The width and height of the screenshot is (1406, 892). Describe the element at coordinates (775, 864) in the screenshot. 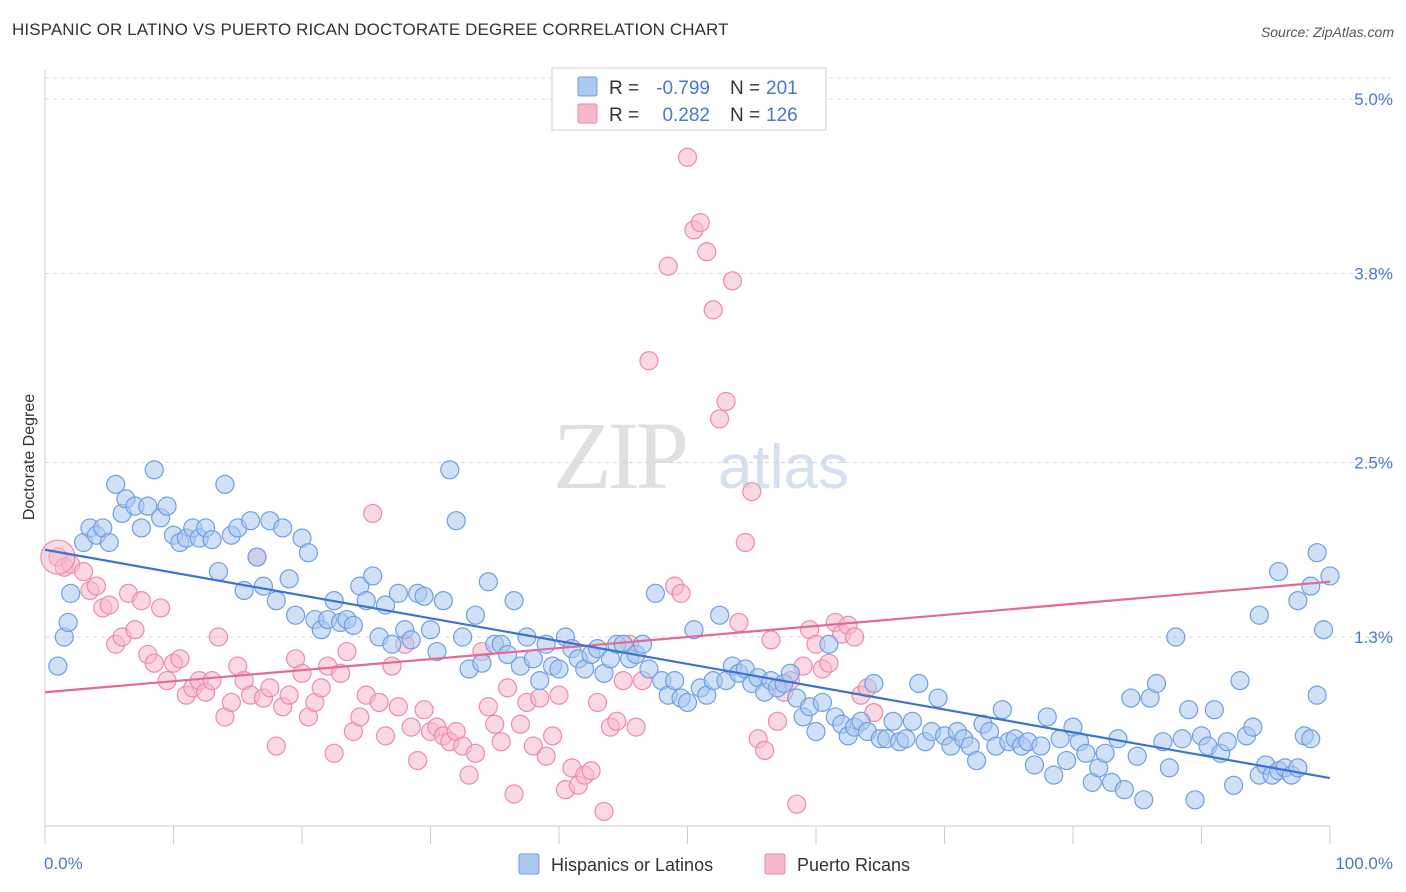

I see `bottom-legend-swatch-pink` at that location.